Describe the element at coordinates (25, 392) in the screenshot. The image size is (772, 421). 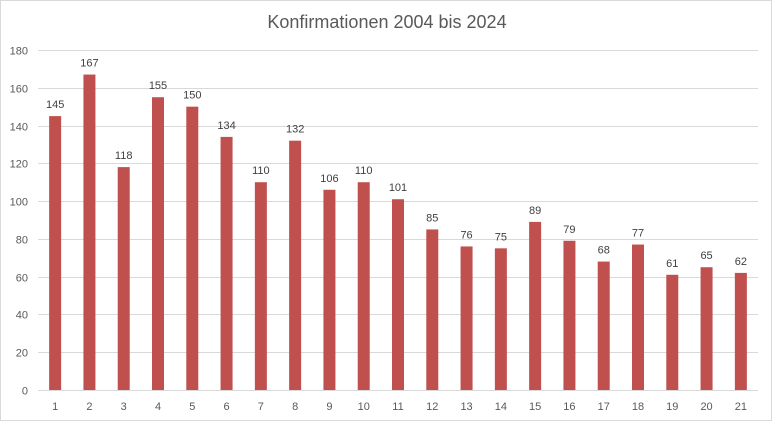
I see `y-tick-label: 0` at that location.